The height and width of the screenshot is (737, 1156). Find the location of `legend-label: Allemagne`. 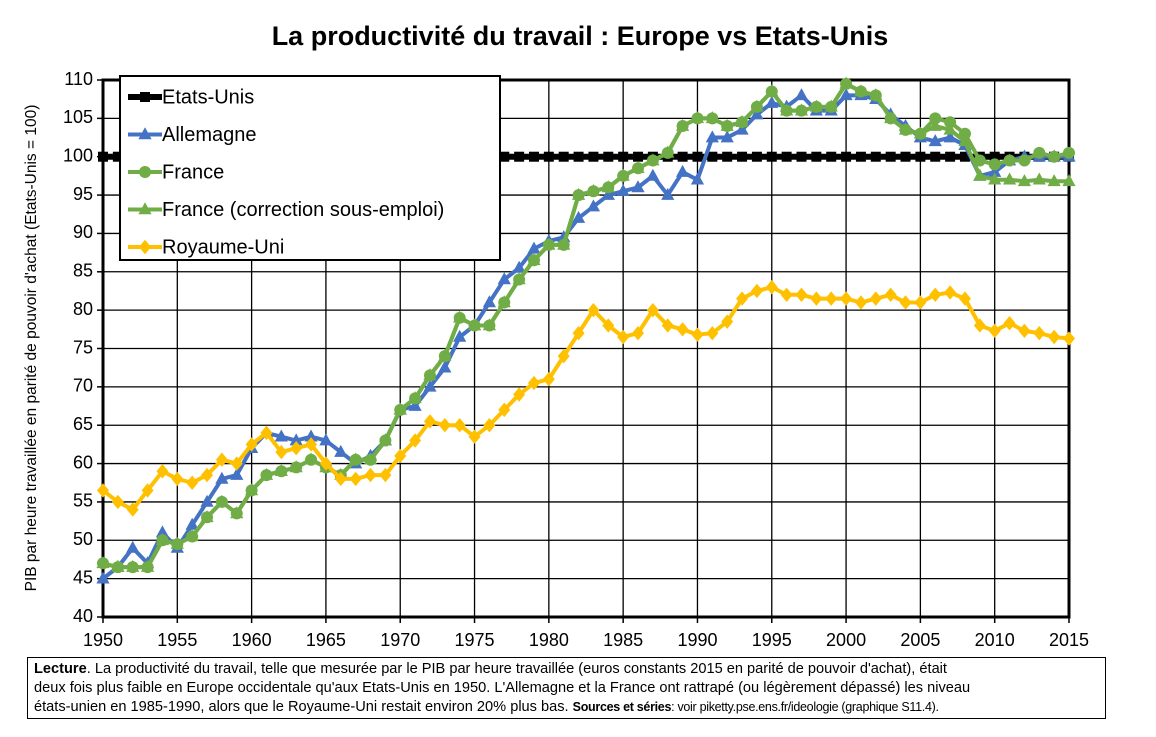

legend-label: Allemagne is located at coordinates (209, 135).